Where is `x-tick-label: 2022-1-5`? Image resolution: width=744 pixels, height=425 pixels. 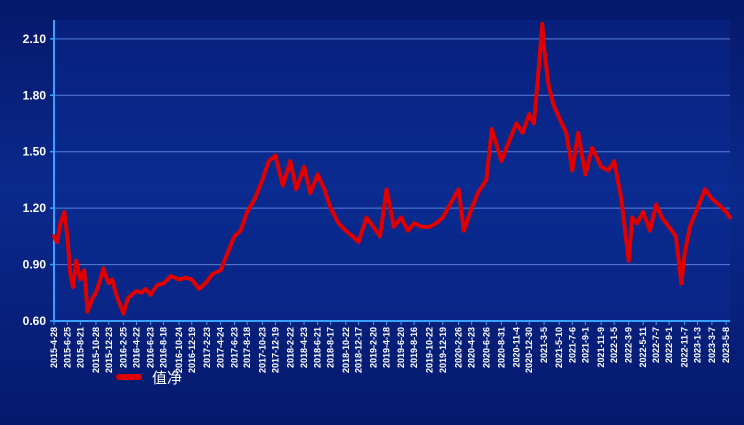
x-tick-label: 2022-1-5 is located at coordinates (614, 345).